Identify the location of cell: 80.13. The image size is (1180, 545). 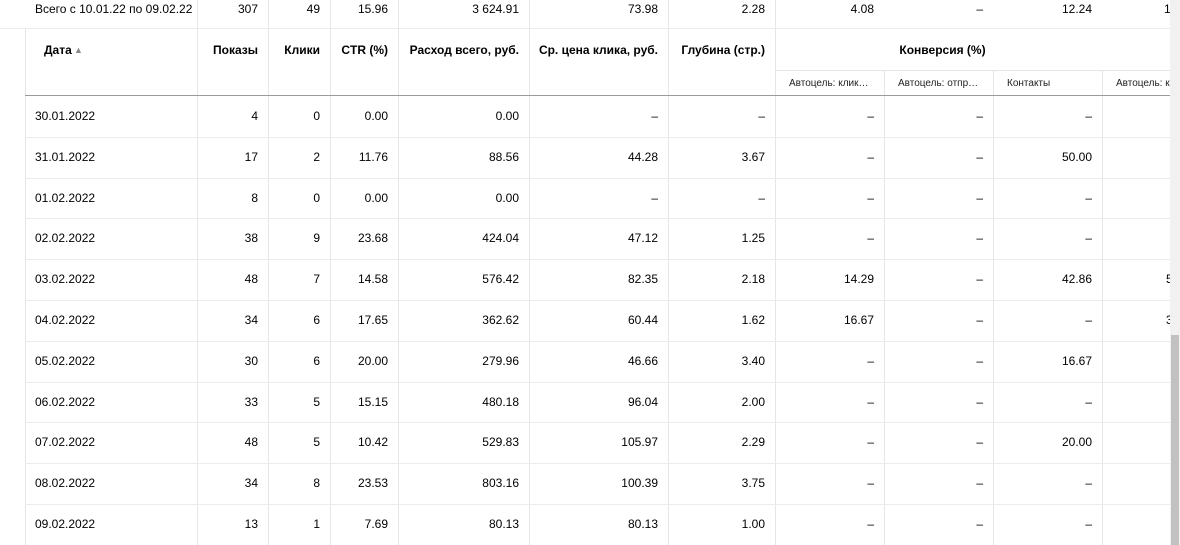
(642, 524).